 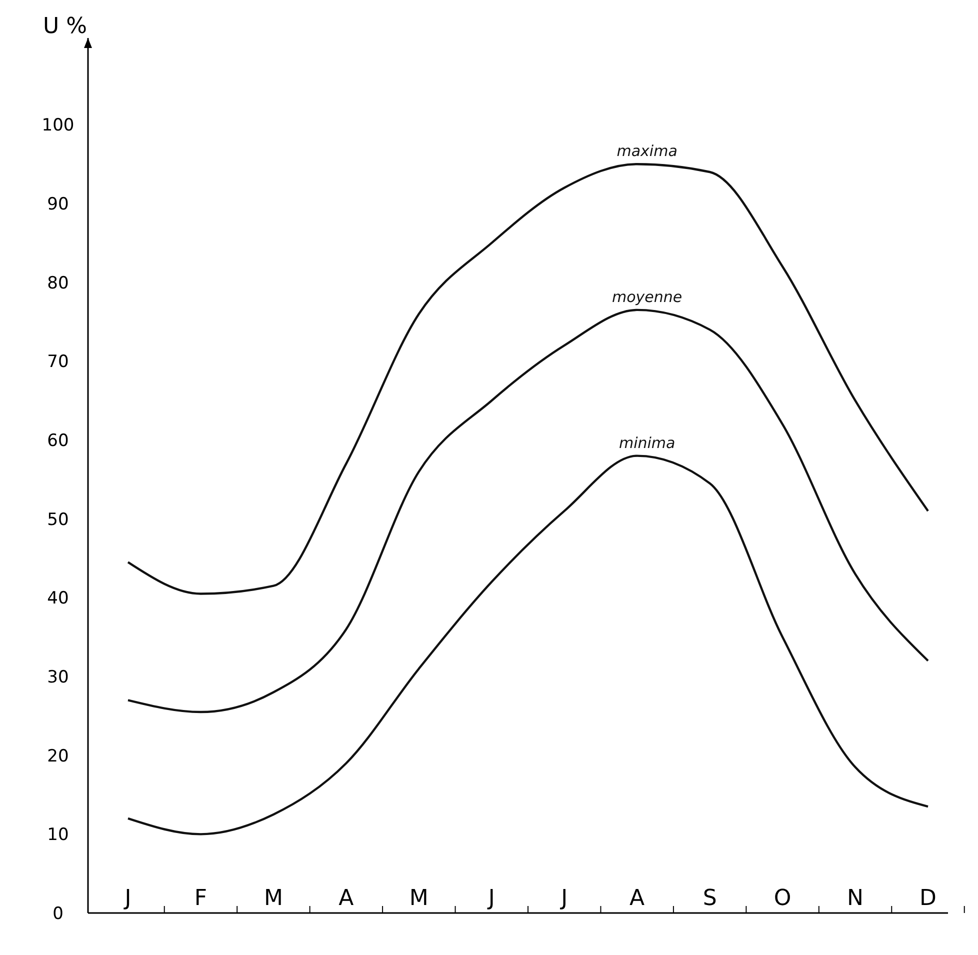 What do you see at coordinates (928, 898) in the screenshot?
I see `x-tick-label: D` at bounding box center [928, 898].